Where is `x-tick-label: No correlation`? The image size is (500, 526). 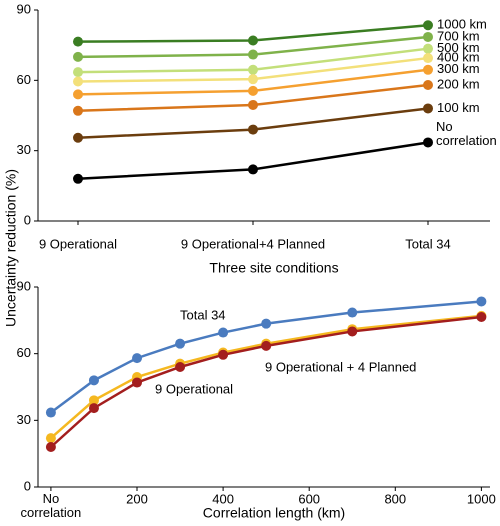 x-tick-label: No correlation is located at coordinates (51, 506).